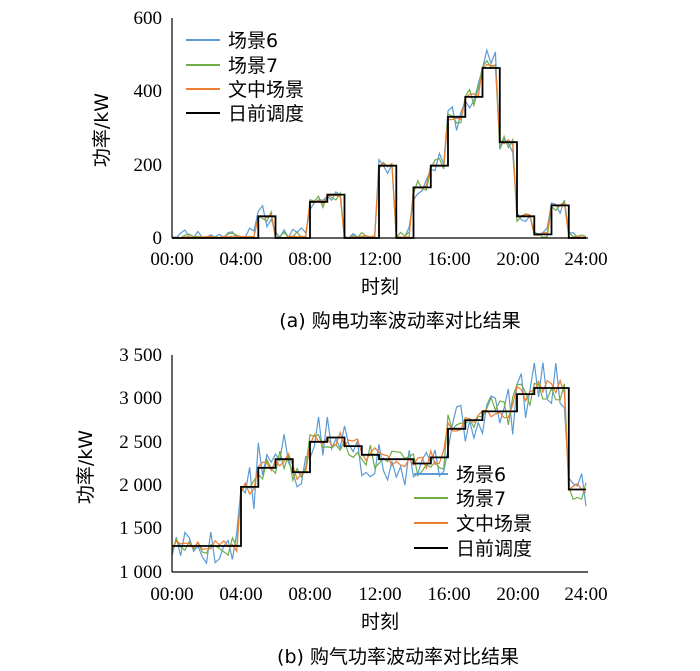  I want to click on panel-b-caption: (b) 购气功率波动率对比结果, so click(398, 657).